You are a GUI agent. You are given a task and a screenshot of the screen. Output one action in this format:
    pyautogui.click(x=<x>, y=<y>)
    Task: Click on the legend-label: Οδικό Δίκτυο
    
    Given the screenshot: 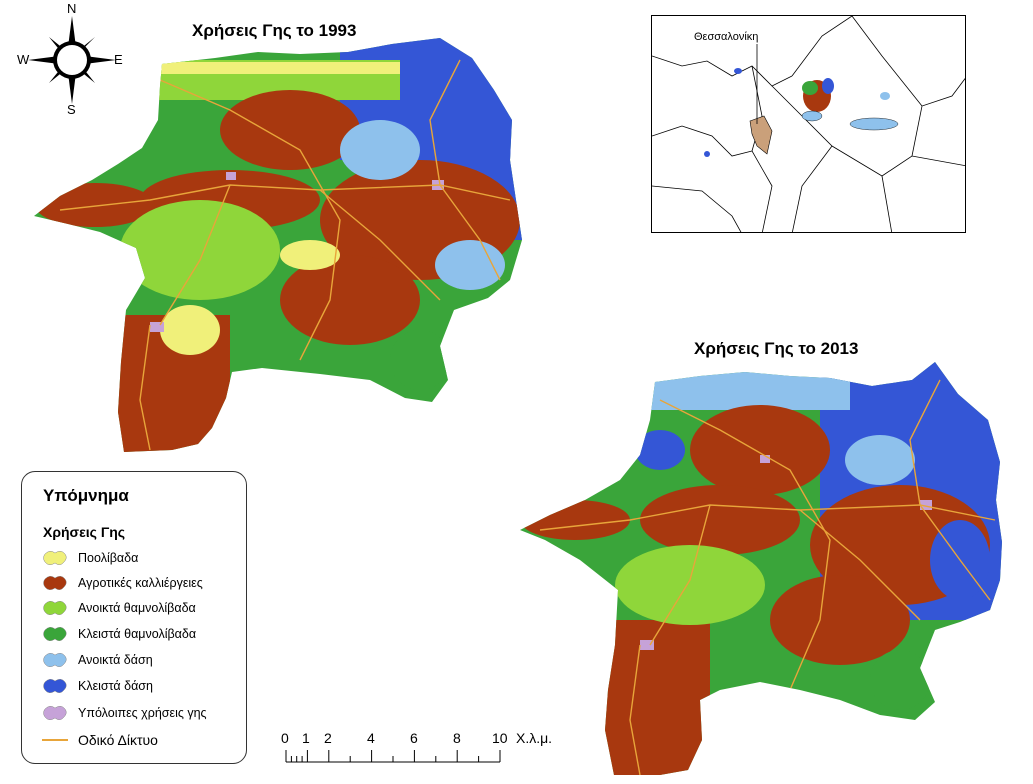 What is the action you would take?
    pyautogui.click(x=118, y=740)
    